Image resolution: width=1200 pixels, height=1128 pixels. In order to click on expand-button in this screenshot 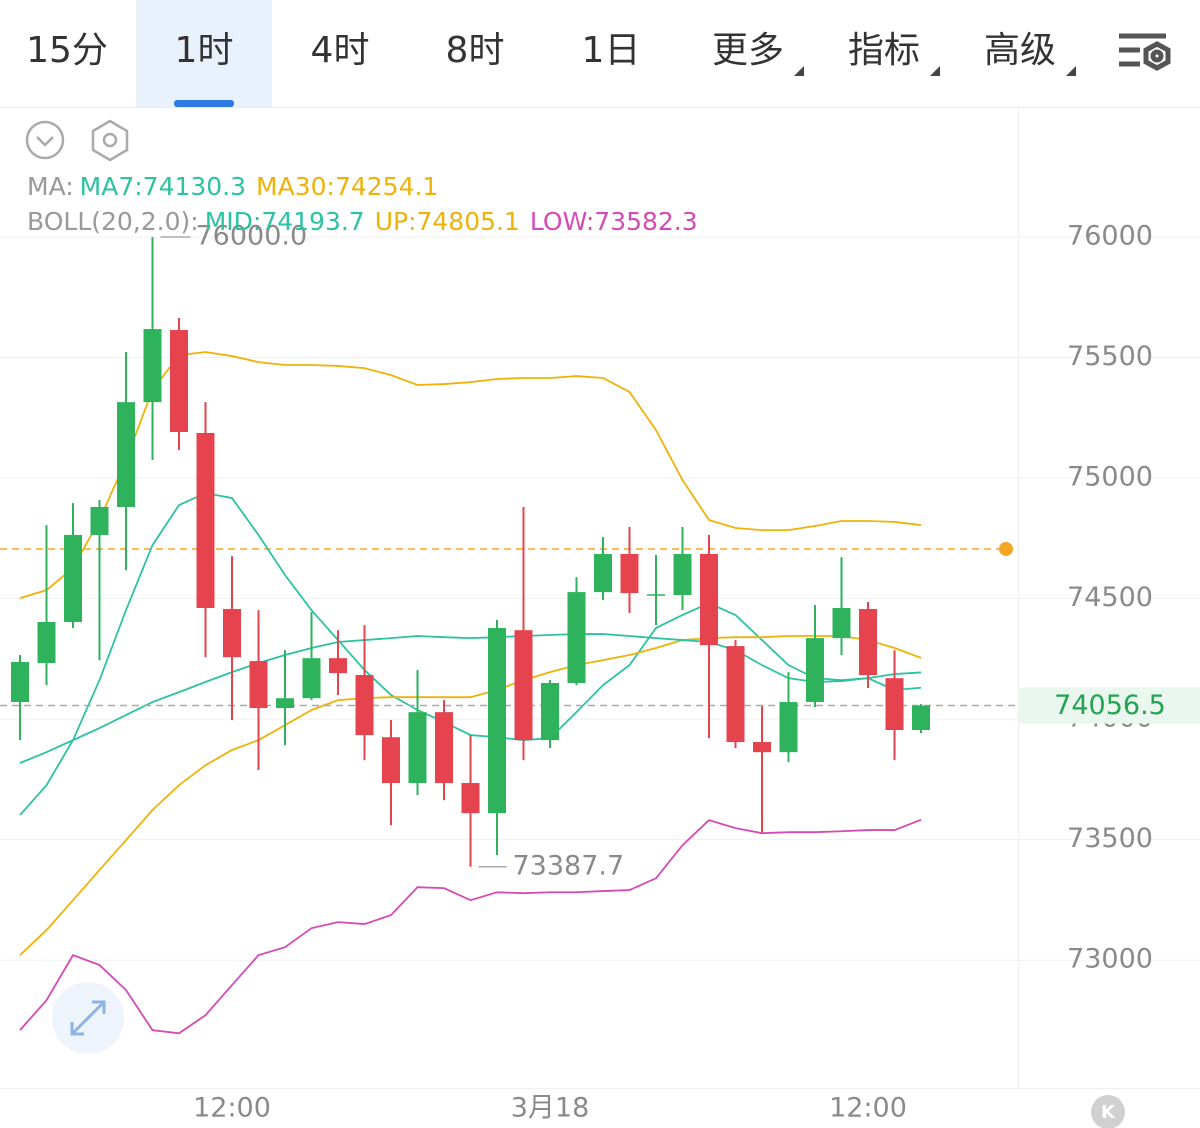, I will do `click(88, 1018)`.